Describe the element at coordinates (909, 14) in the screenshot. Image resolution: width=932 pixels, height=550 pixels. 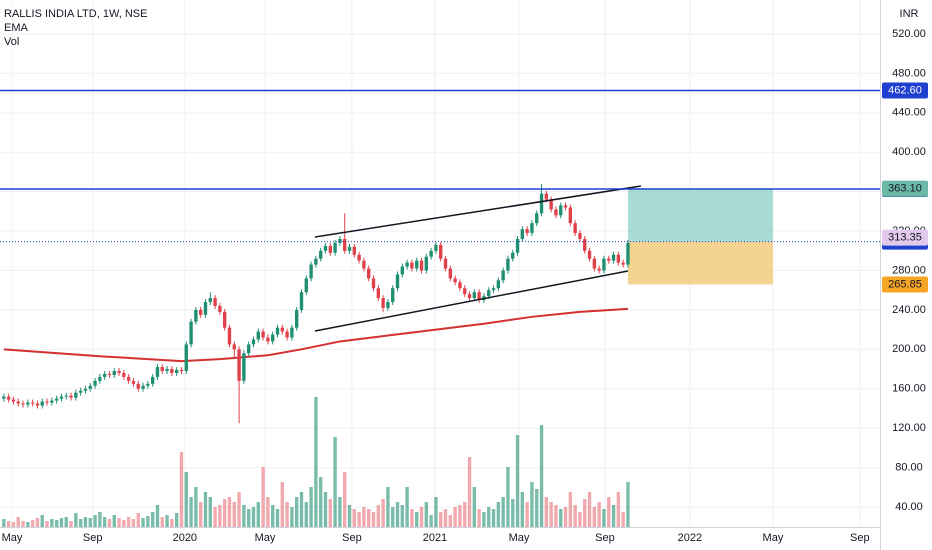
I see `currency-label: INR` at that location.